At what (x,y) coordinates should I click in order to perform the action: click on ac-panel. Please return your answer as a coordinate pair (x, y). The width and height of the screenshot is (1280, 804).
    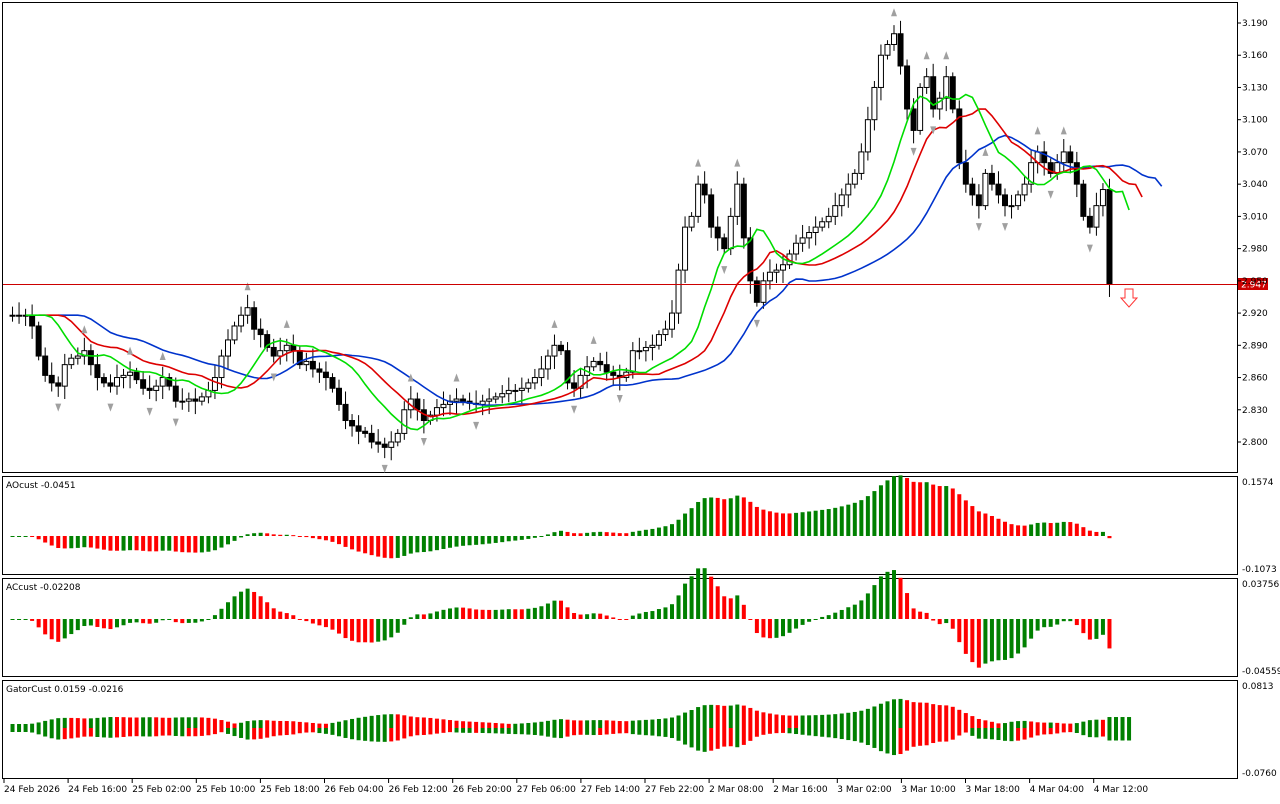
    Looking at the image, I should click on (620, 627).